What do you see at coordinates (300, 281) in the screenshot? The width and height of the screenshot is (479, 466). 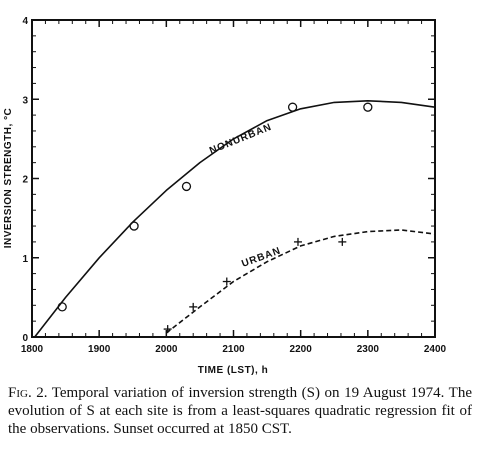 I see `fit-line-urban` at bounding box center [300, 281].